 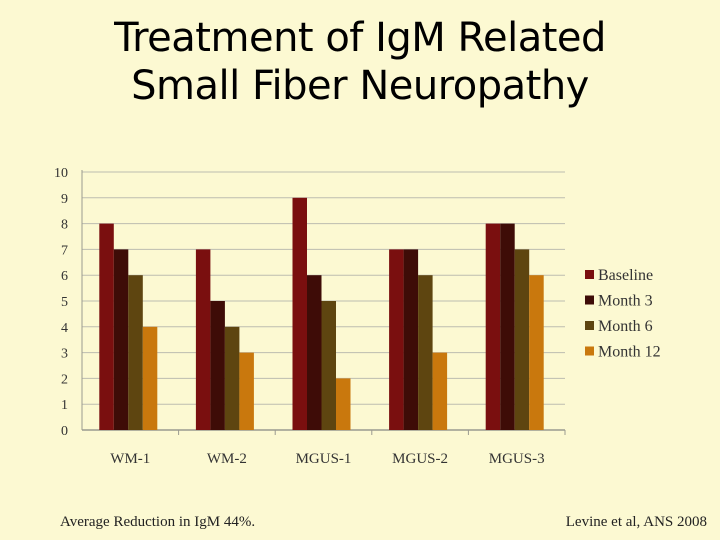 I want to click on y-tick-label: 2, so click(x=64, y=379).